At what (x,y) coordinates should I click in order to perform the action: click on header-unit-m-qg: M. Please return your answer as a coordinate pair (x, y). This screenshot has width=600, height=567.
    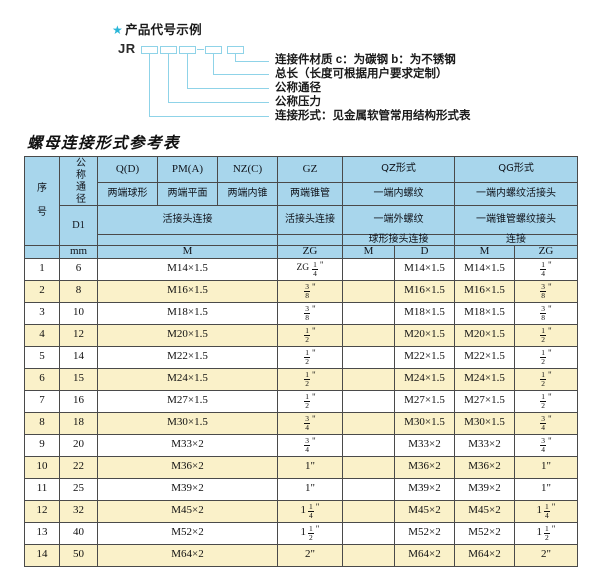
    Looking at the image, I should click on (485, 252).